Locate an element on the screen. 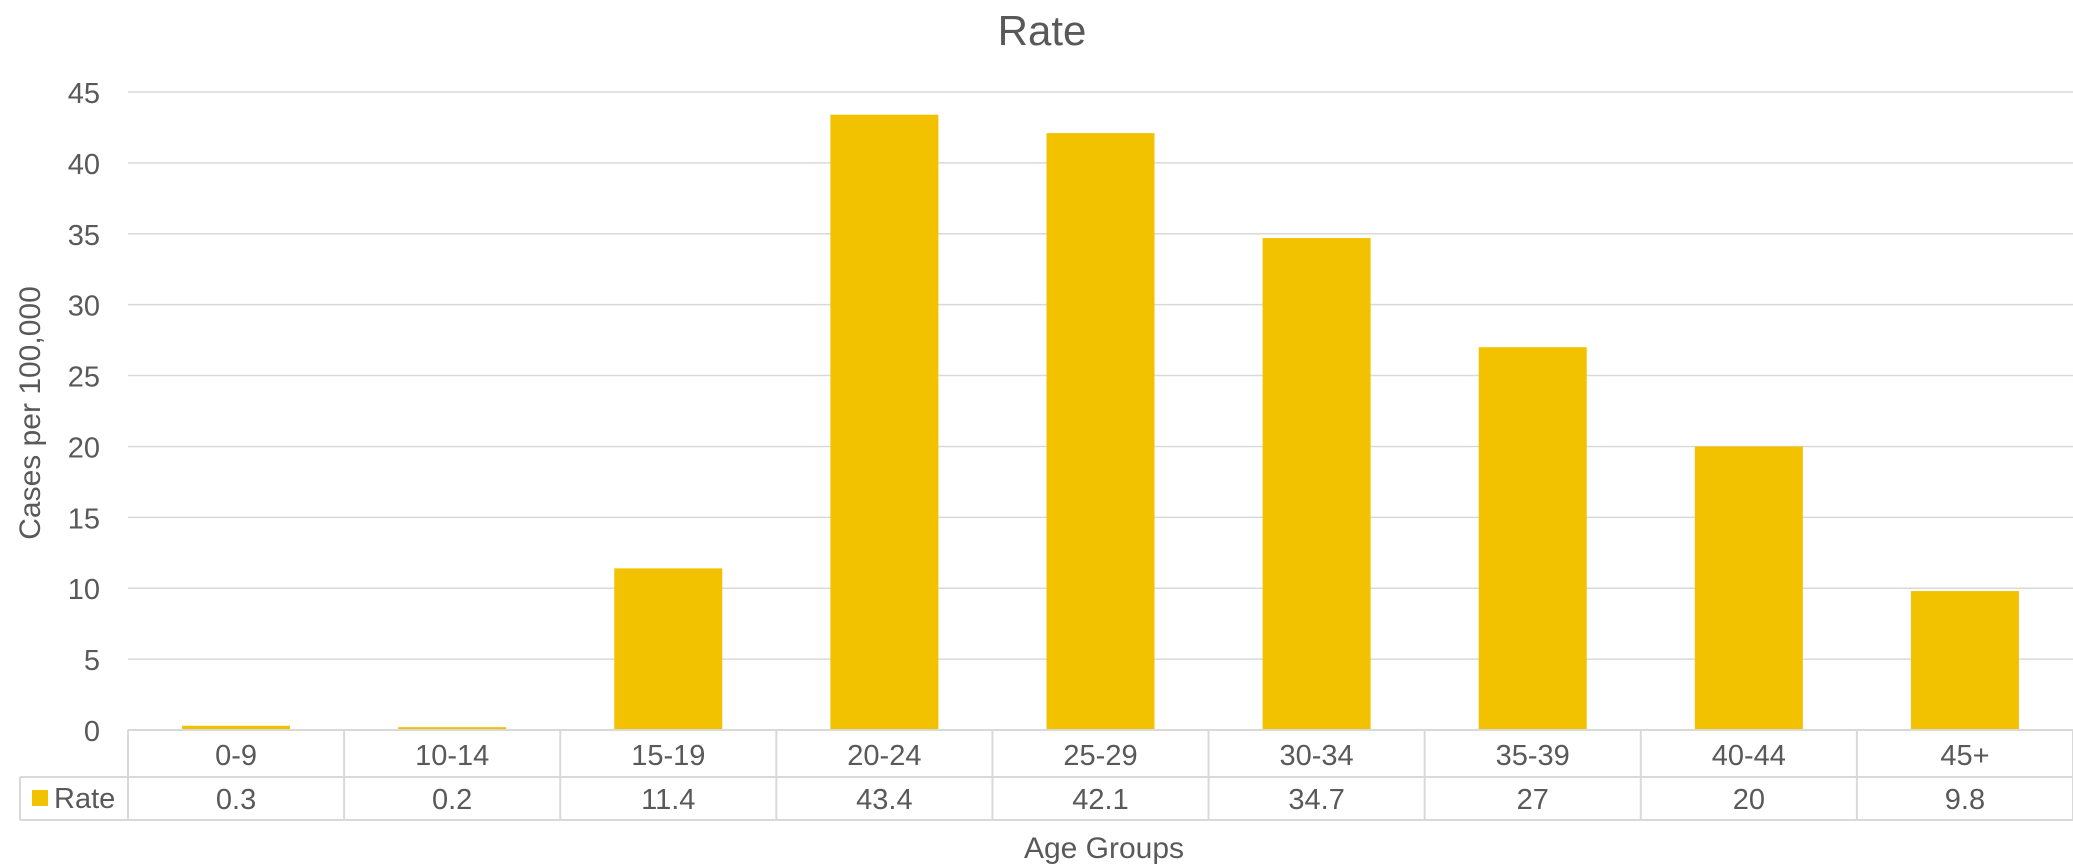 The width and height of the screenshot is (2073, 866). category-label: 30-34 is located at coordinates (1317, 756).